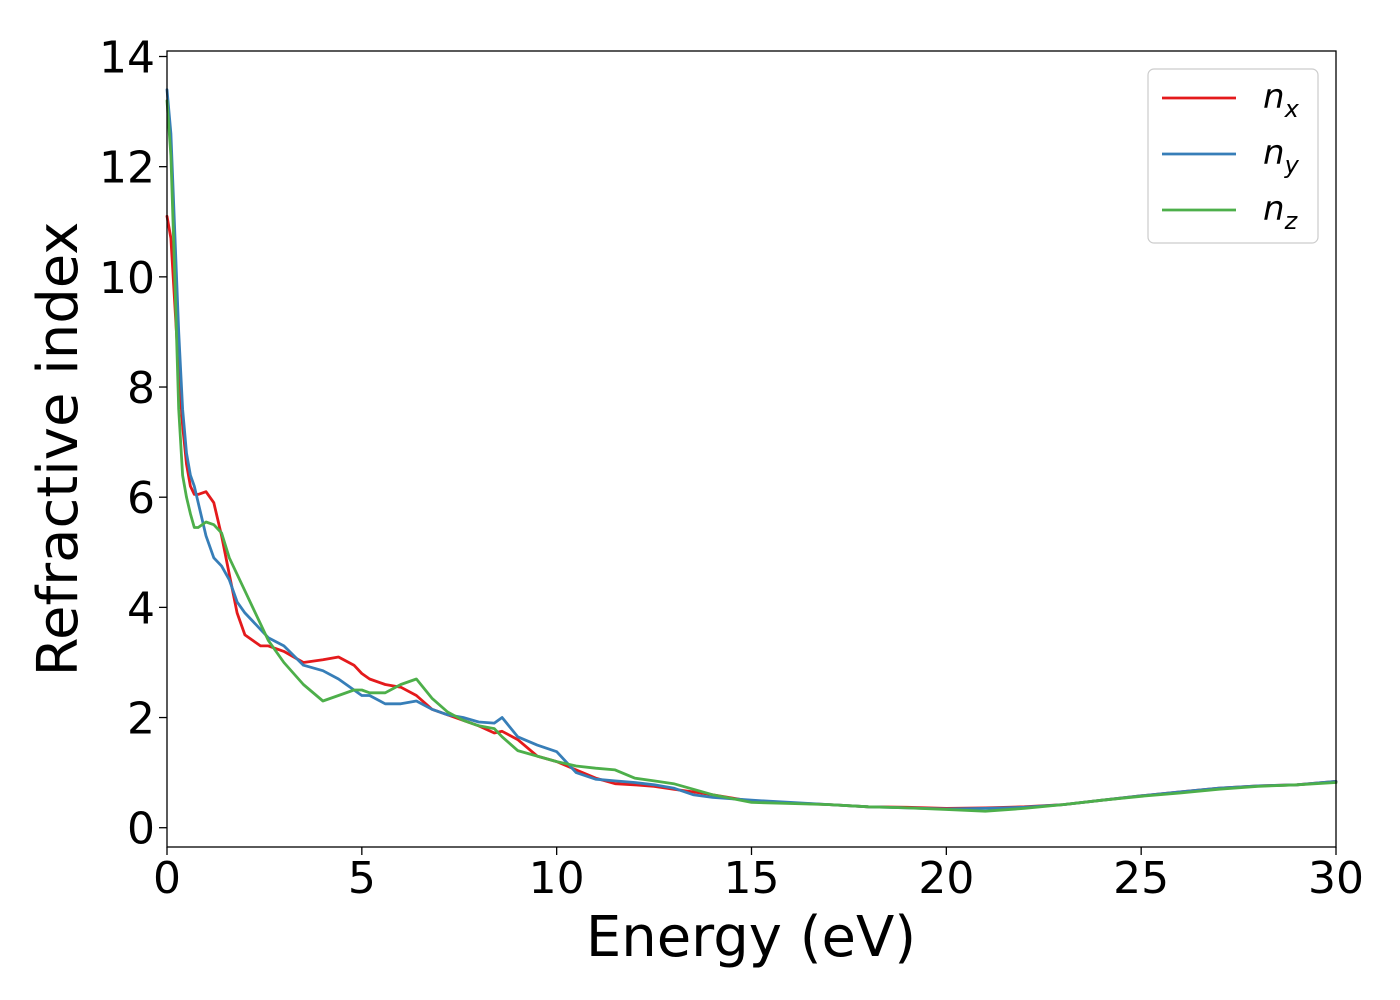 The width and height of the screenshot is (1400, 1000). I want to click on x-tick-label: 5, so click(362, 878).